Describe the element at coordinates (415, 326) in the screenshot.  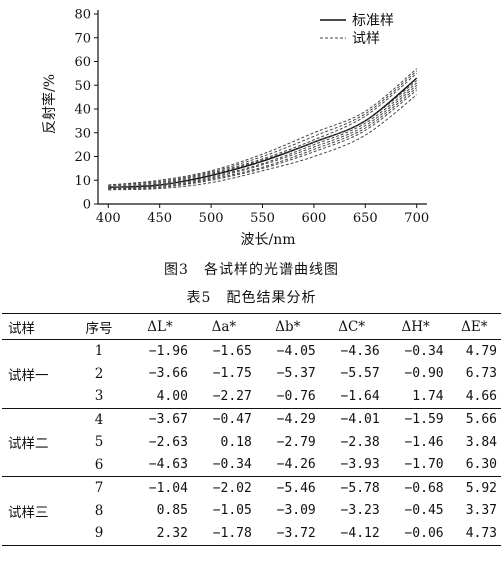
I see `header-dh: ΔH*` at that location.